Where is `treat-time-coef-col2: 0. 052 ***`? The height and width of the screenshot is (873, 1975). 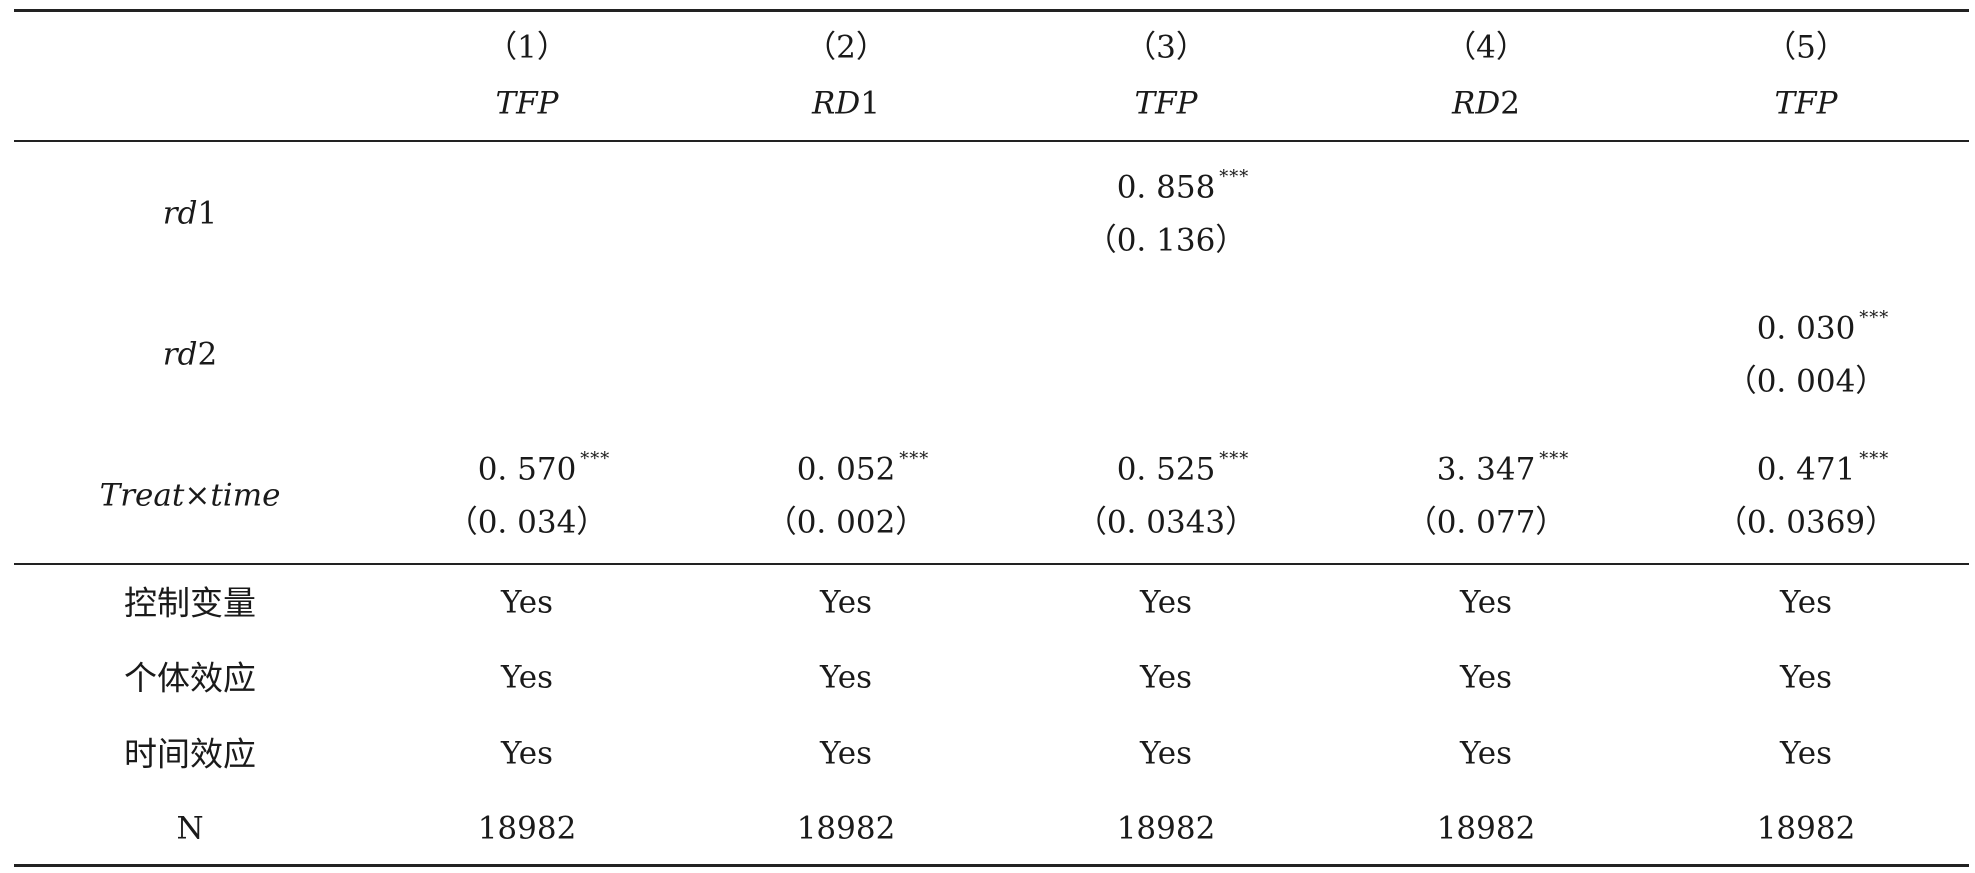
treat-time-coef-col2: 0. 052 *** is located at coordinates (862, 469).